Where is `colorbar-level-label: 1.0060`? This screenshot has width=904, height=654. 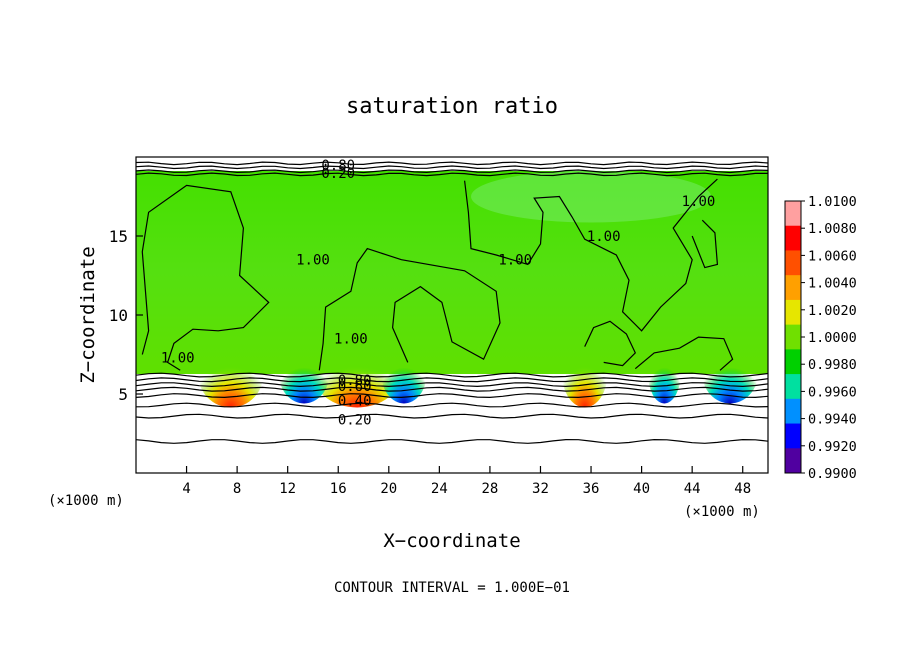
colorbar-level-label: 1.0060 is located at coordinates (832, 256).